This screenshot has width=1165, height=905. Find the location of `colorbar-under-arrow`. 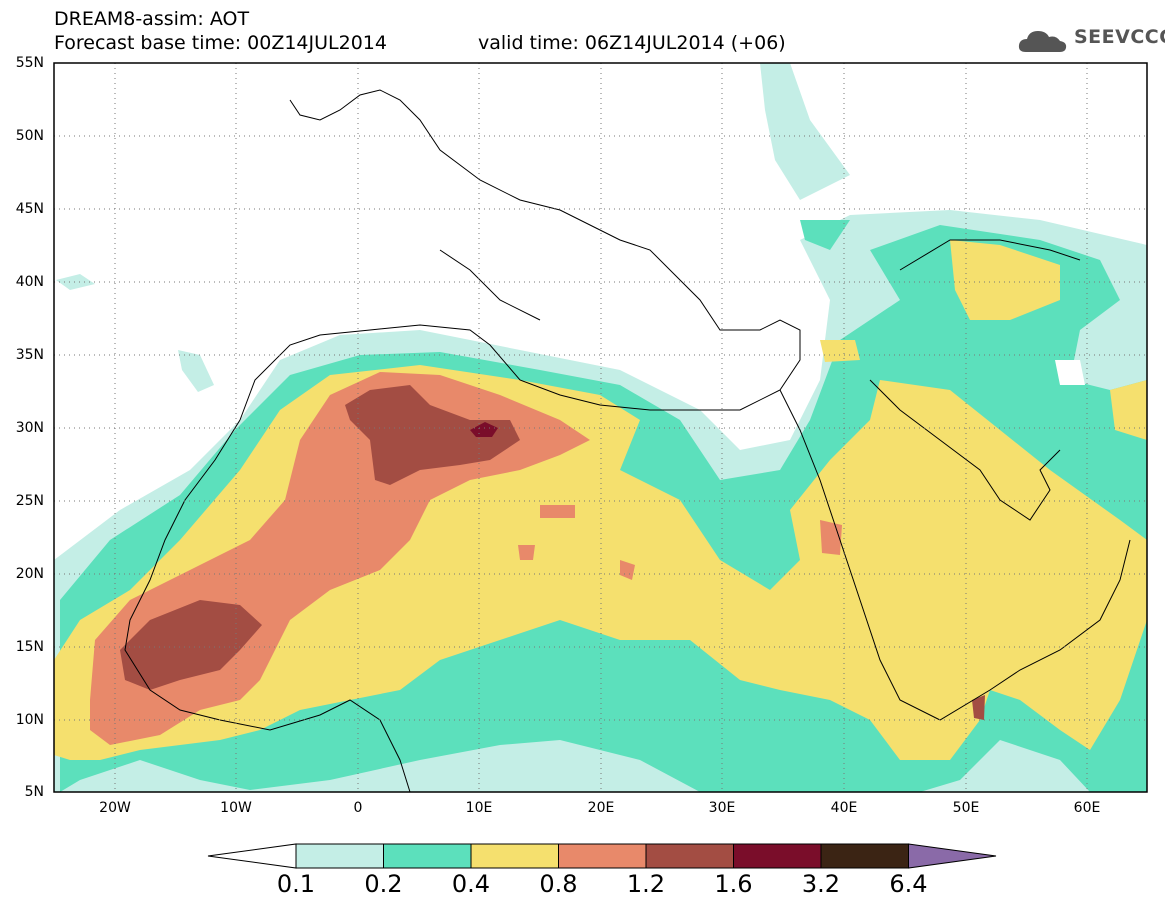

colorbar-under-arrow is located at coordinates (252, 856).